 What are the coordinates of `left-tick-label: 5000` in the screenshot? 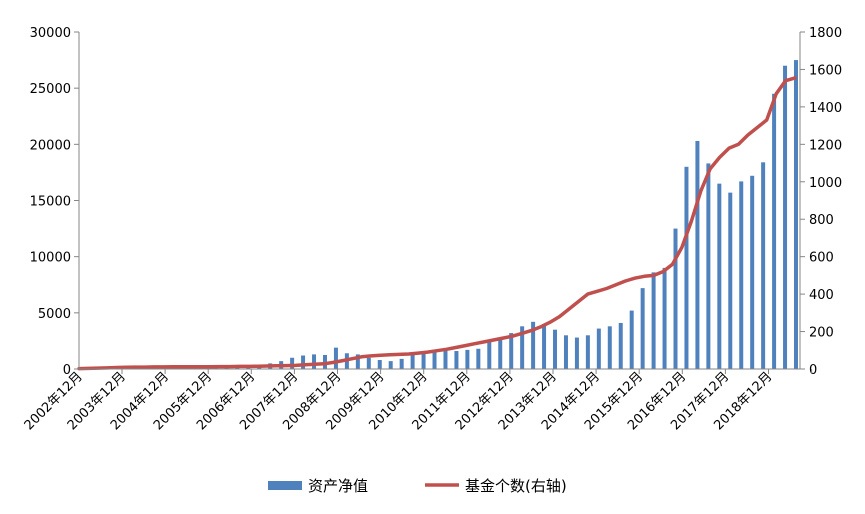 It's located at (54, 314).